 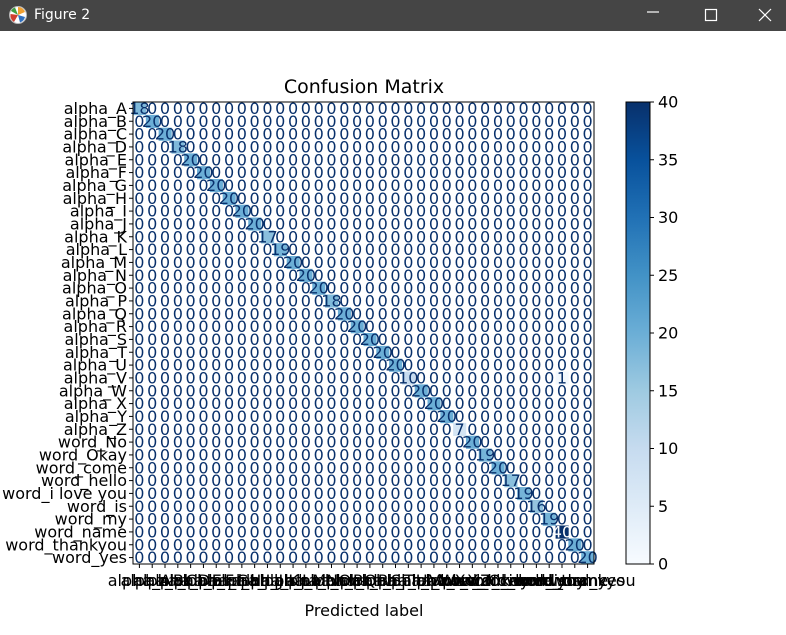 I want to click on cell-value-label: 17, so click(x=267, y=236).